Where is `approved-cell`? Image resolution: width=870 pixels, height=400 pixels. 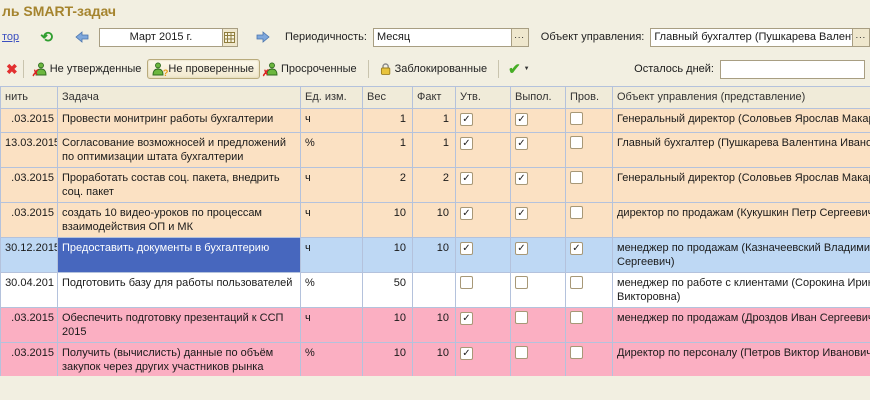
approved-cell is located at coordinates (483, 290).